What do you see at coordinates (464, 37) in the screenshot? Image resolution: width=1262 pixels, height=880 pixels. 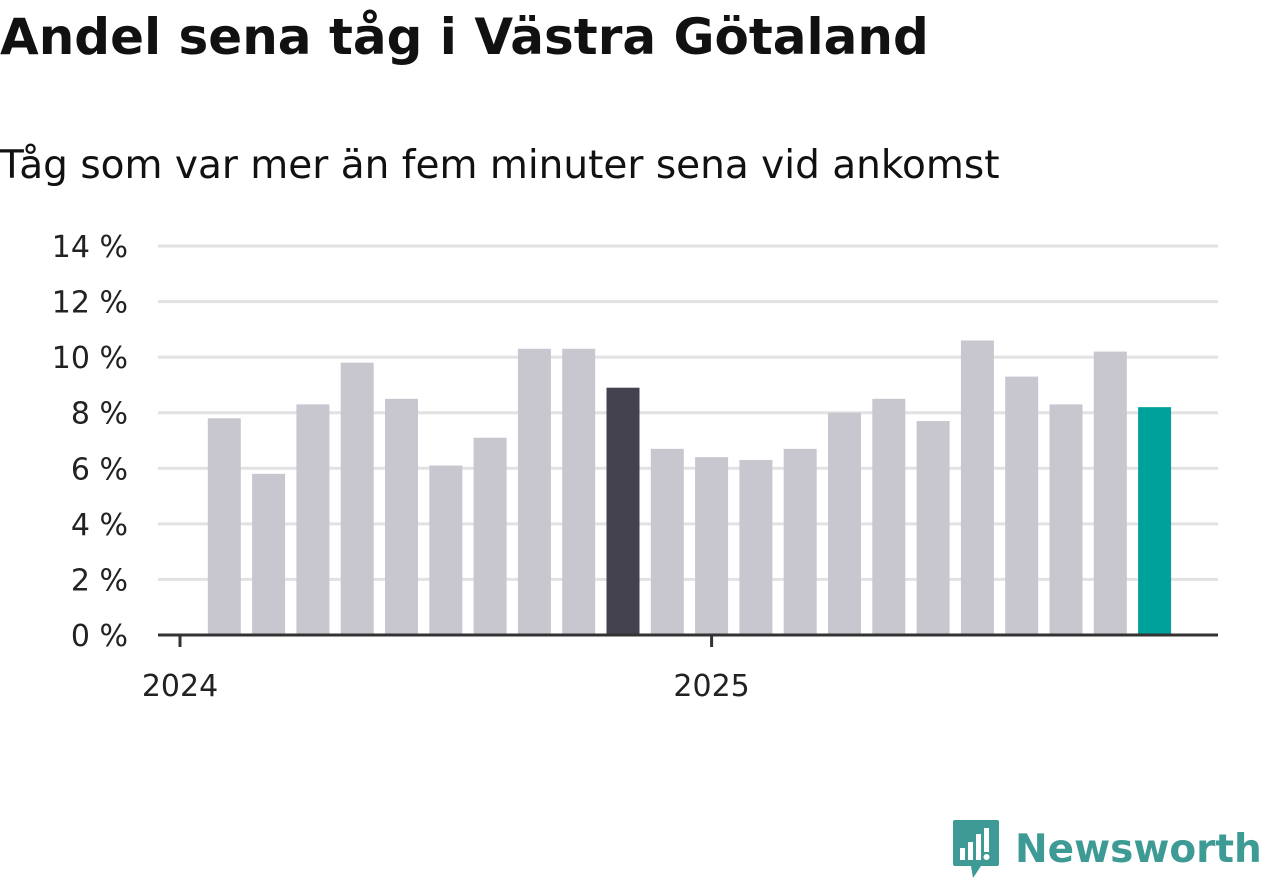 I see `chart-title: Andel sena tåg i Västra Götaland` at bounding box center [464, 37].